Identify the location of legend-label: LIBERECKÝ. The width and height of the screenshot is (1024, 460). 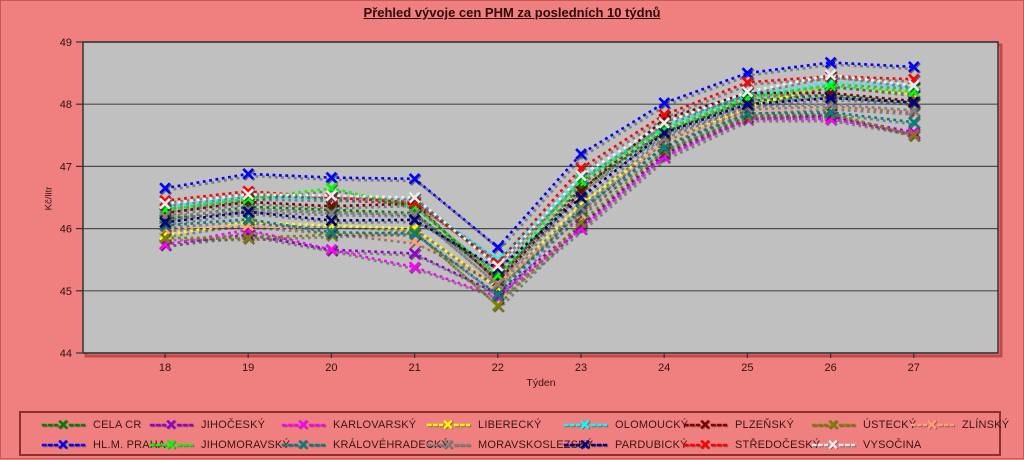
(510, 425).